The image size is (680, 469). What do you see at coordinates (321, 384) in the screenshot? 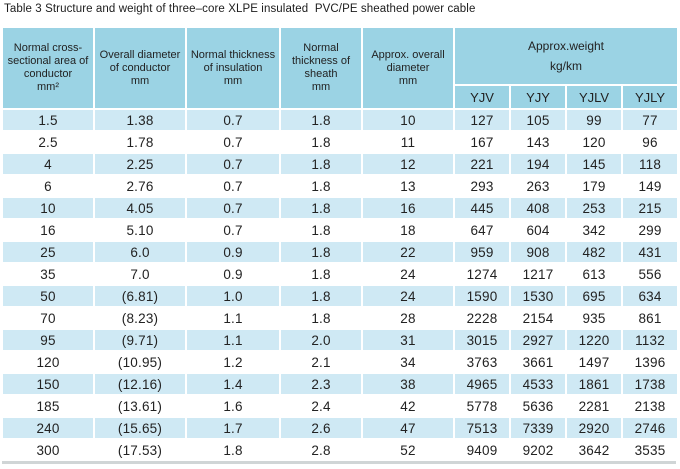
I see `table-cell: 2.3` at bounding box center [321, 384].